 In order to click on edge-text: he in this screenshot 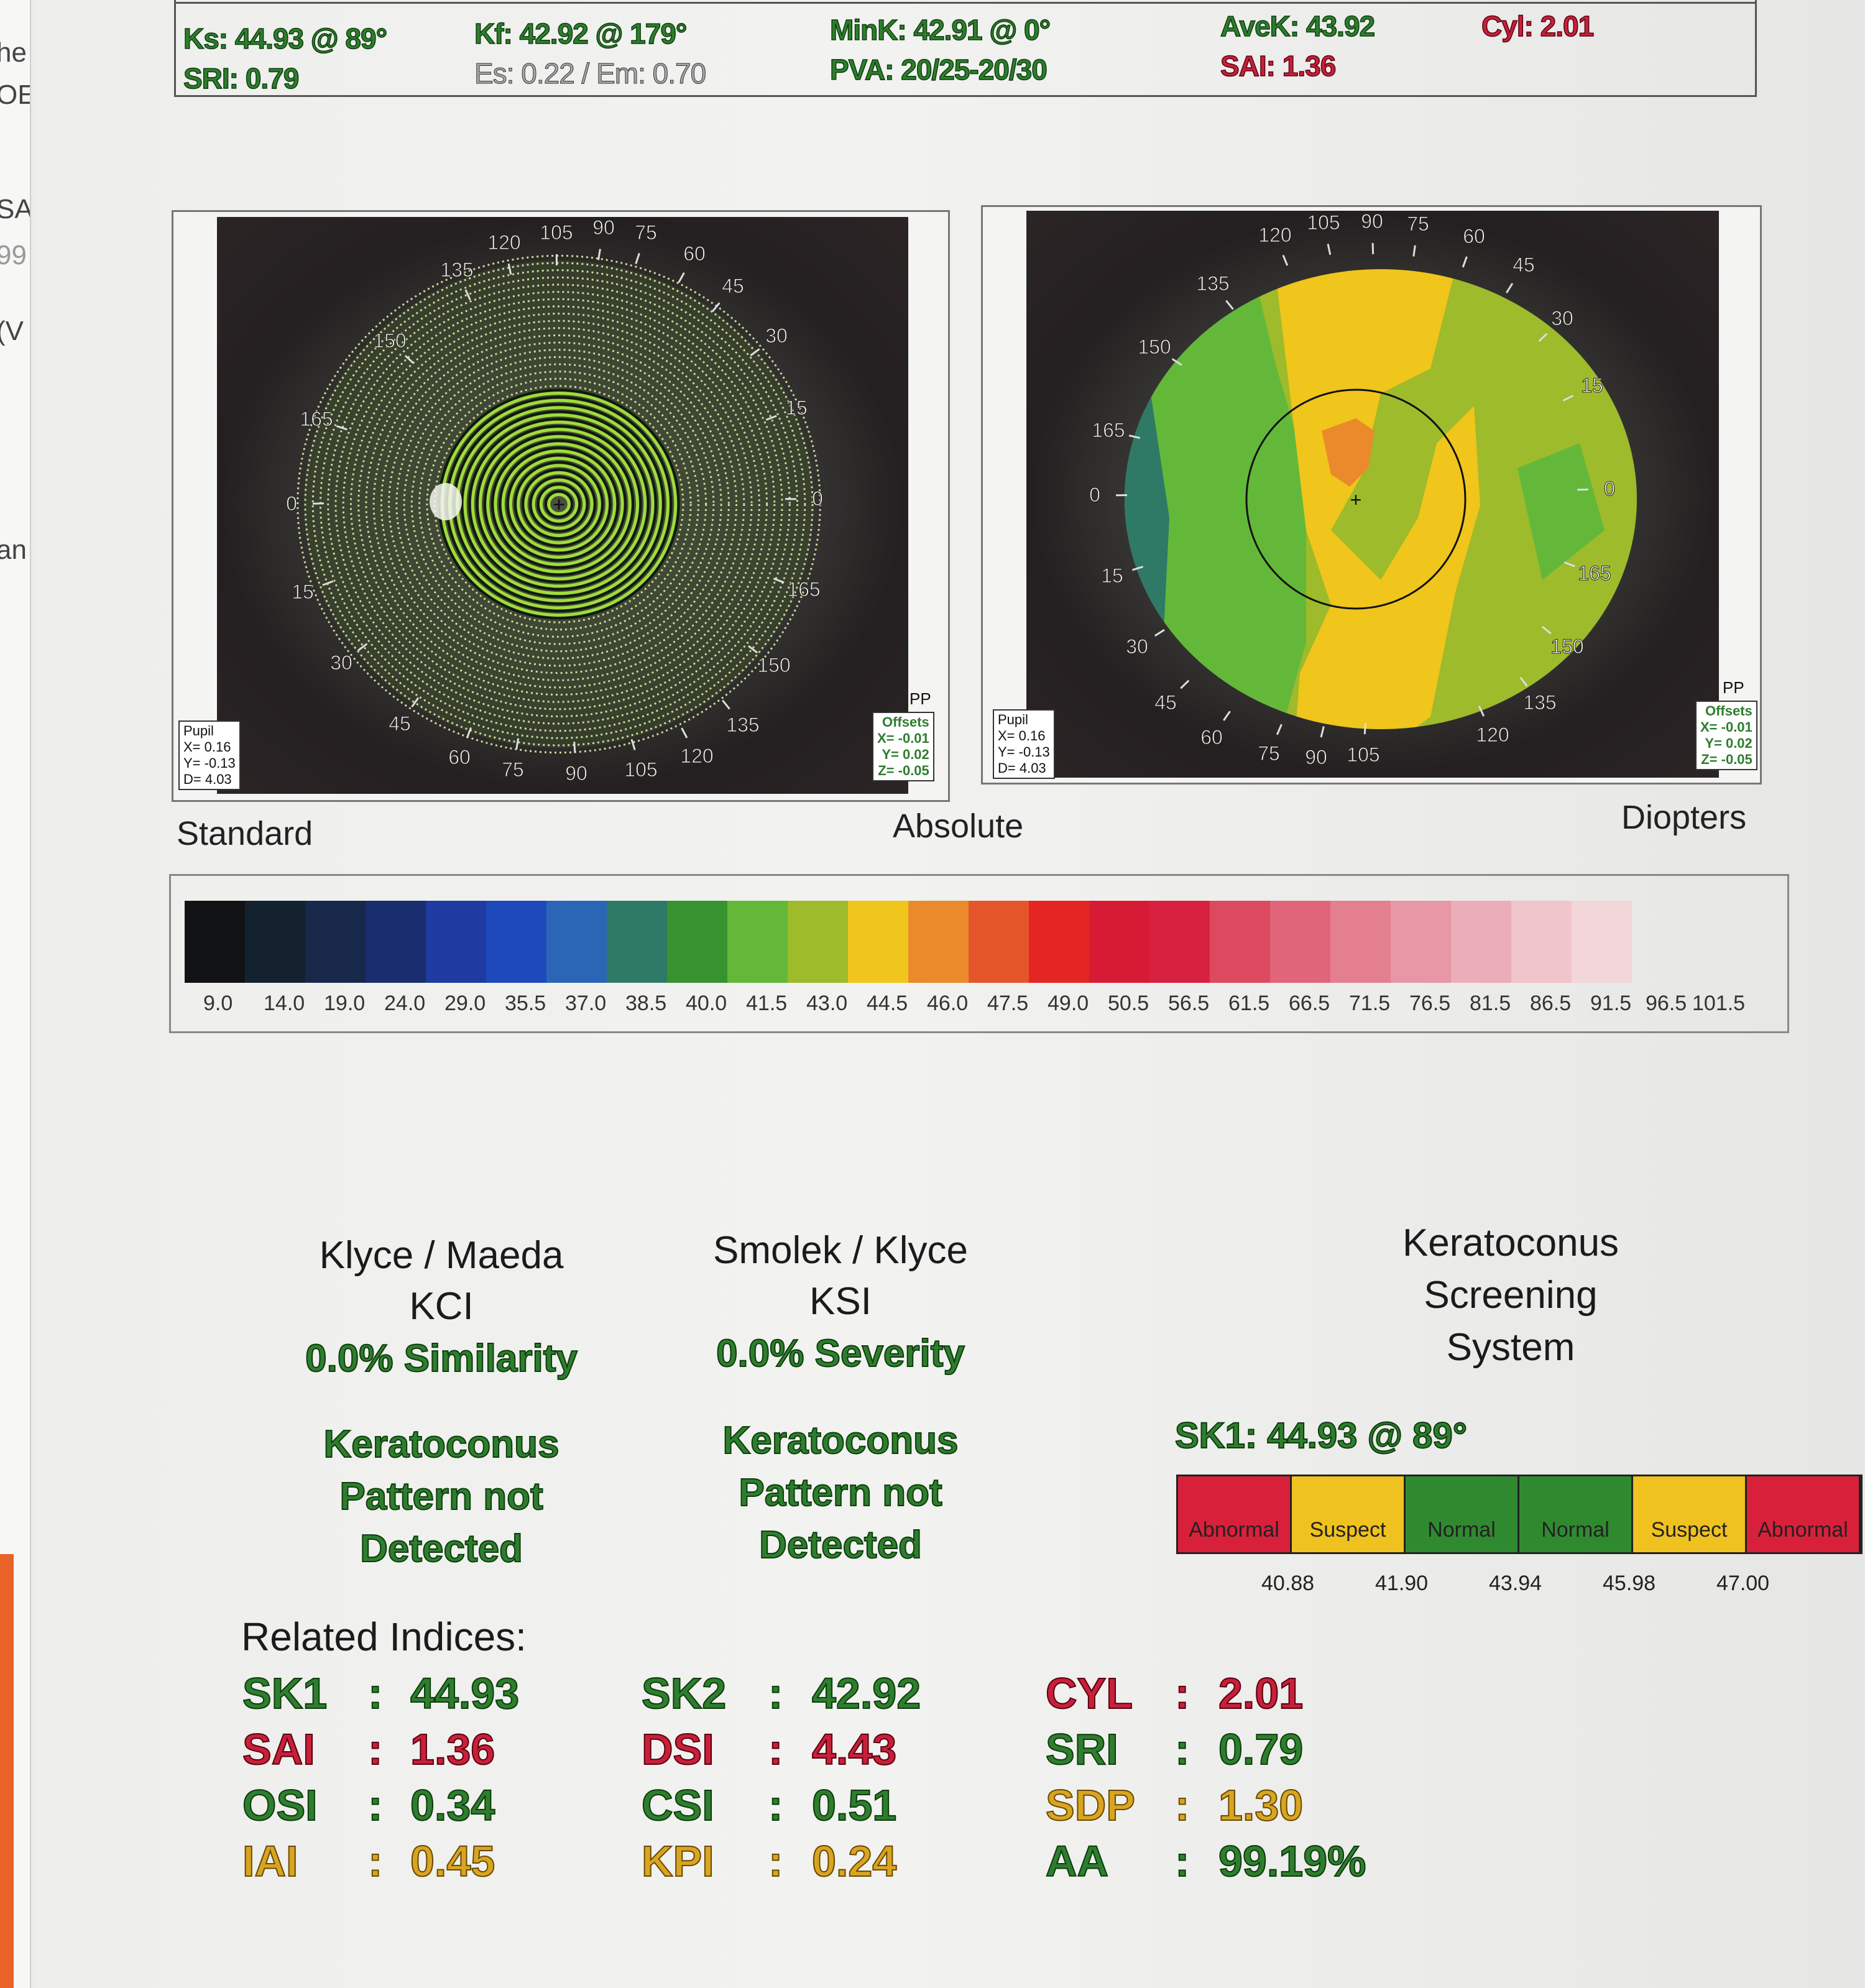, I will do `click(14, 52)`.